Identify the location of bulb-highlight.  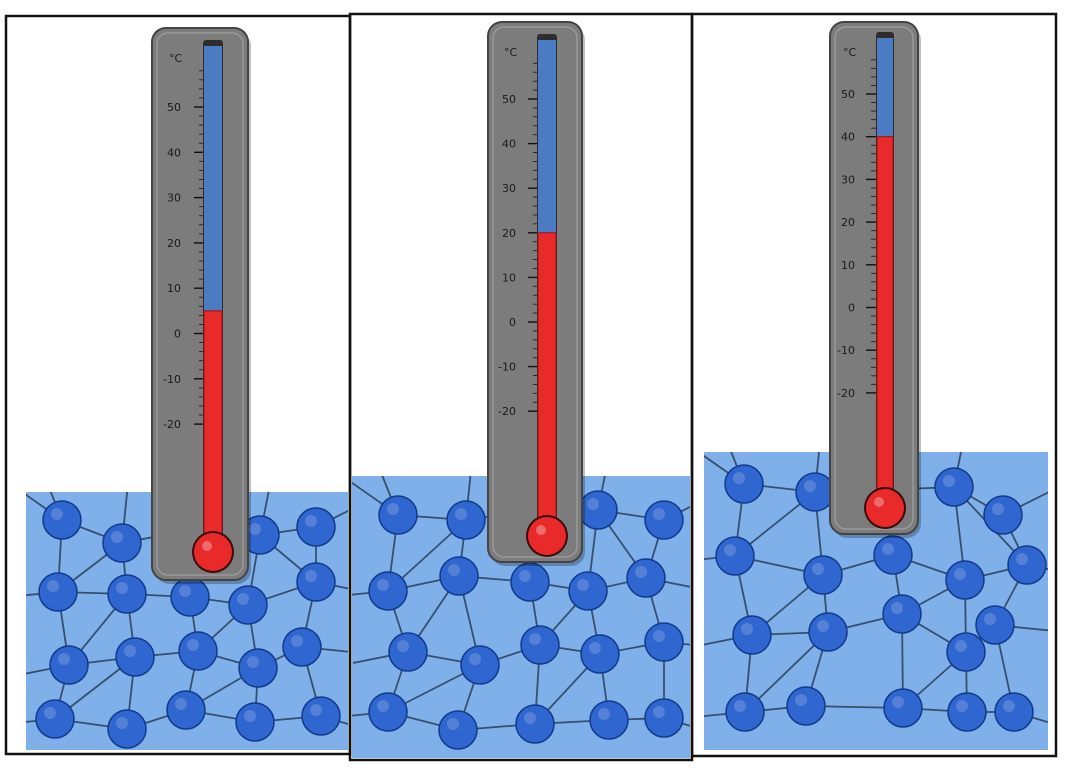
(541, 530).